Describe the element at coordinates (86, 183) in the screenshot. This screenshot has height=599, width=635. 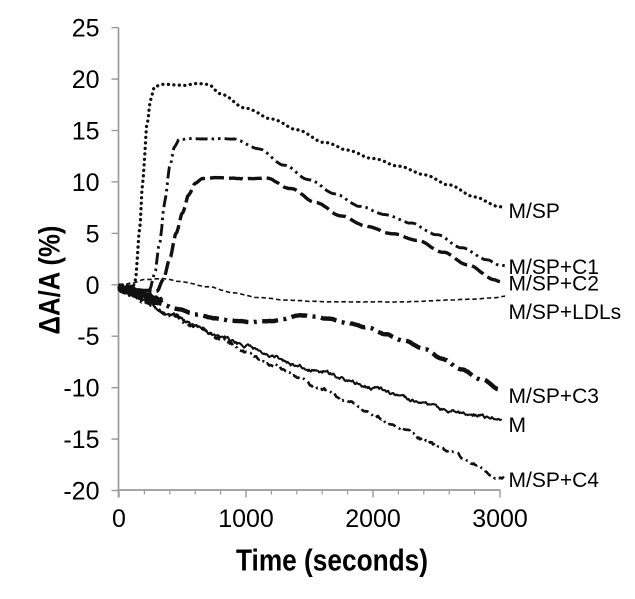
I see `svg-text: 10` at that location.